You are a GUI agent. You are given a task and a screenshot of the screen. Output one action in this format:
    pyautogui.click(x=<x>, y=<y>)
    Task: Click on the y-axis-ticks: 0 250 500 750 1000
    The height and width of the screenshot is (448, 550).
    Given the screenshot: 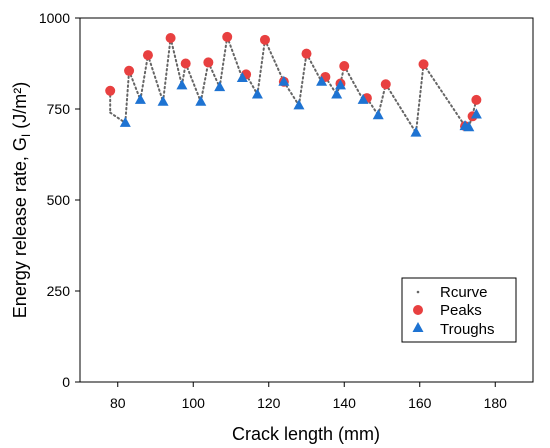 What is the action you would take?
    pyautogui.click(x=59, y=200)
    